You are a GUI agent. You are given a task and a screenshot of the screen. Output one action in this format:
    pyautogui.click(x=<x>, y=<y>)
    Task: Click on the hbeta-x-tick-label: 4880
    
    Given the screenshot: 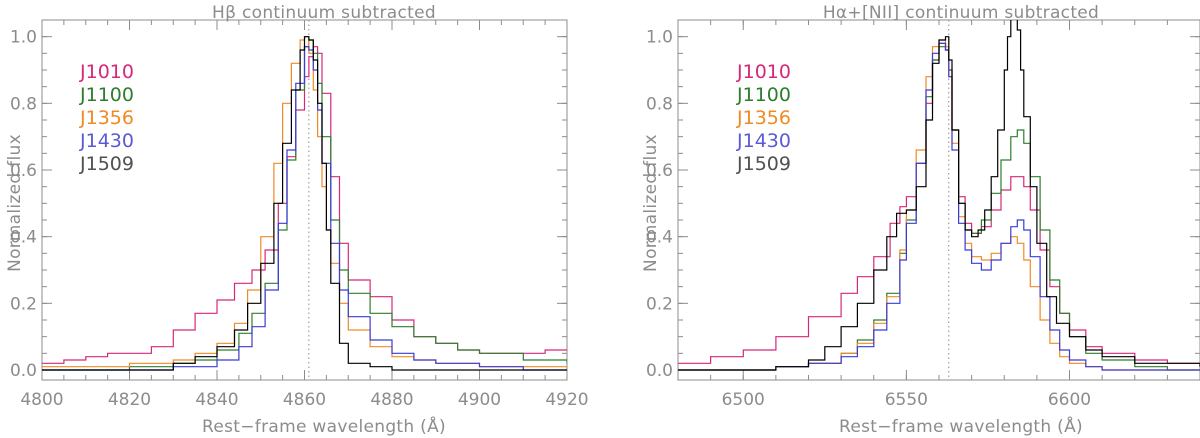 What is the action you would take?
    pyautogui.click(x=391, y=400)
    